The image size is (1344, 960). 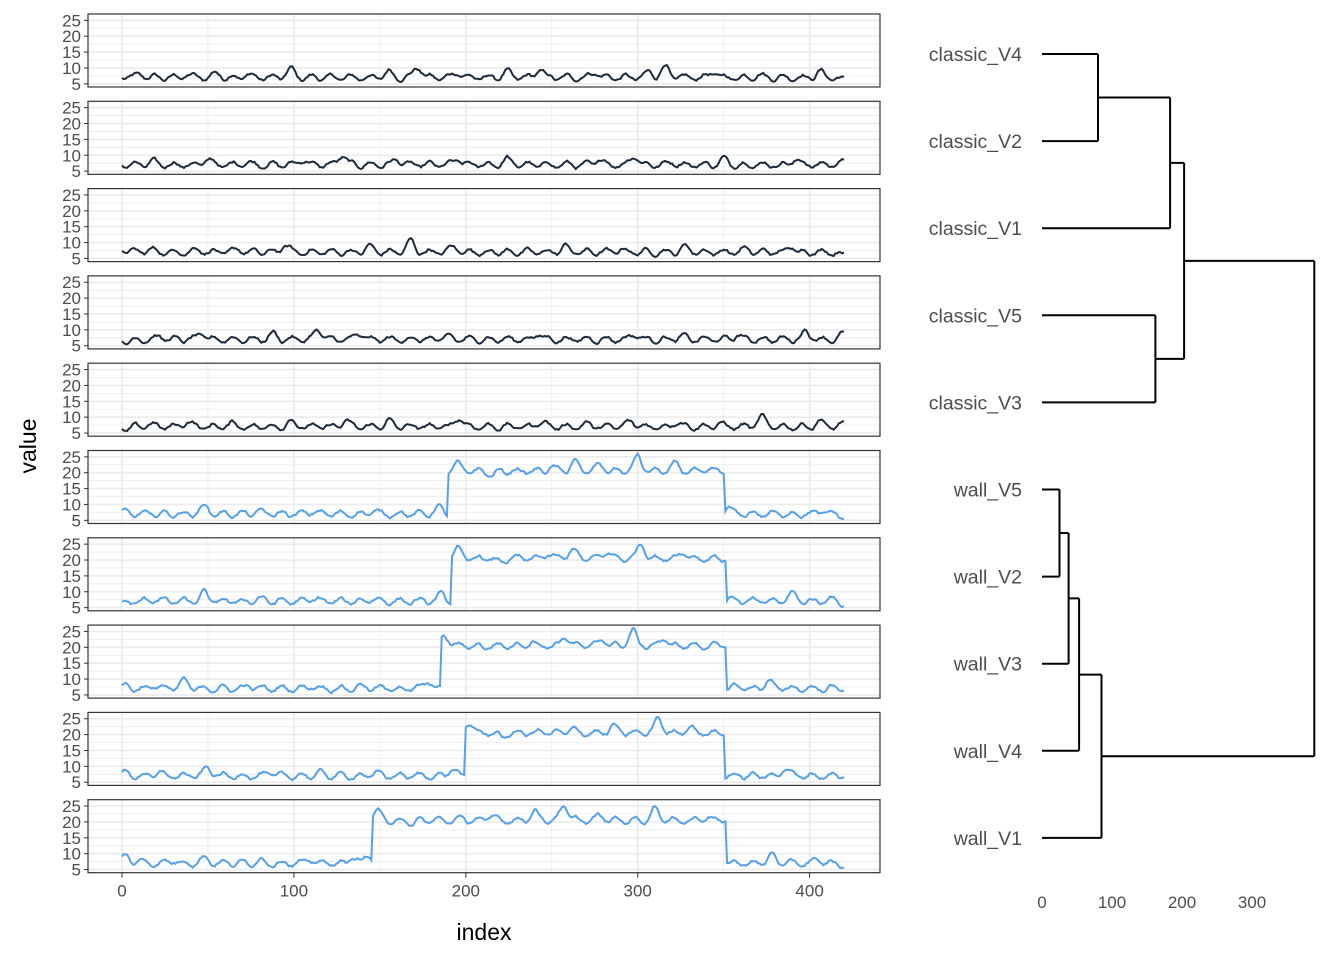 What do you see at coordinates (1252, 902) in the screenshot?
I see `dendro-x-tick-label: 300` at bounding box center [1252, 902].